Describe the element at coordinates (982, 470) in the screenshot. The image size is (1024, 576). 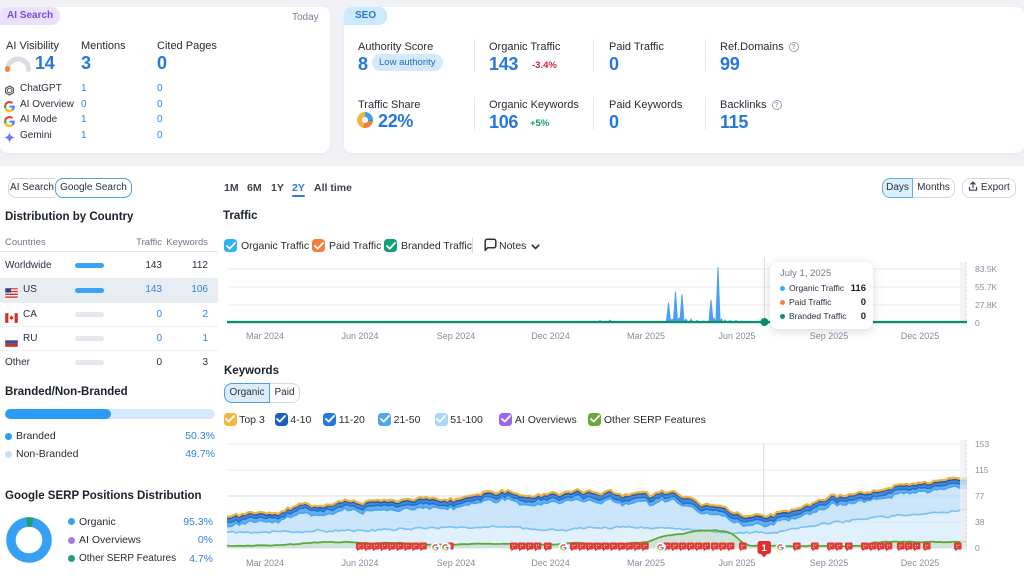
I see `svg-text: 115` at that location.